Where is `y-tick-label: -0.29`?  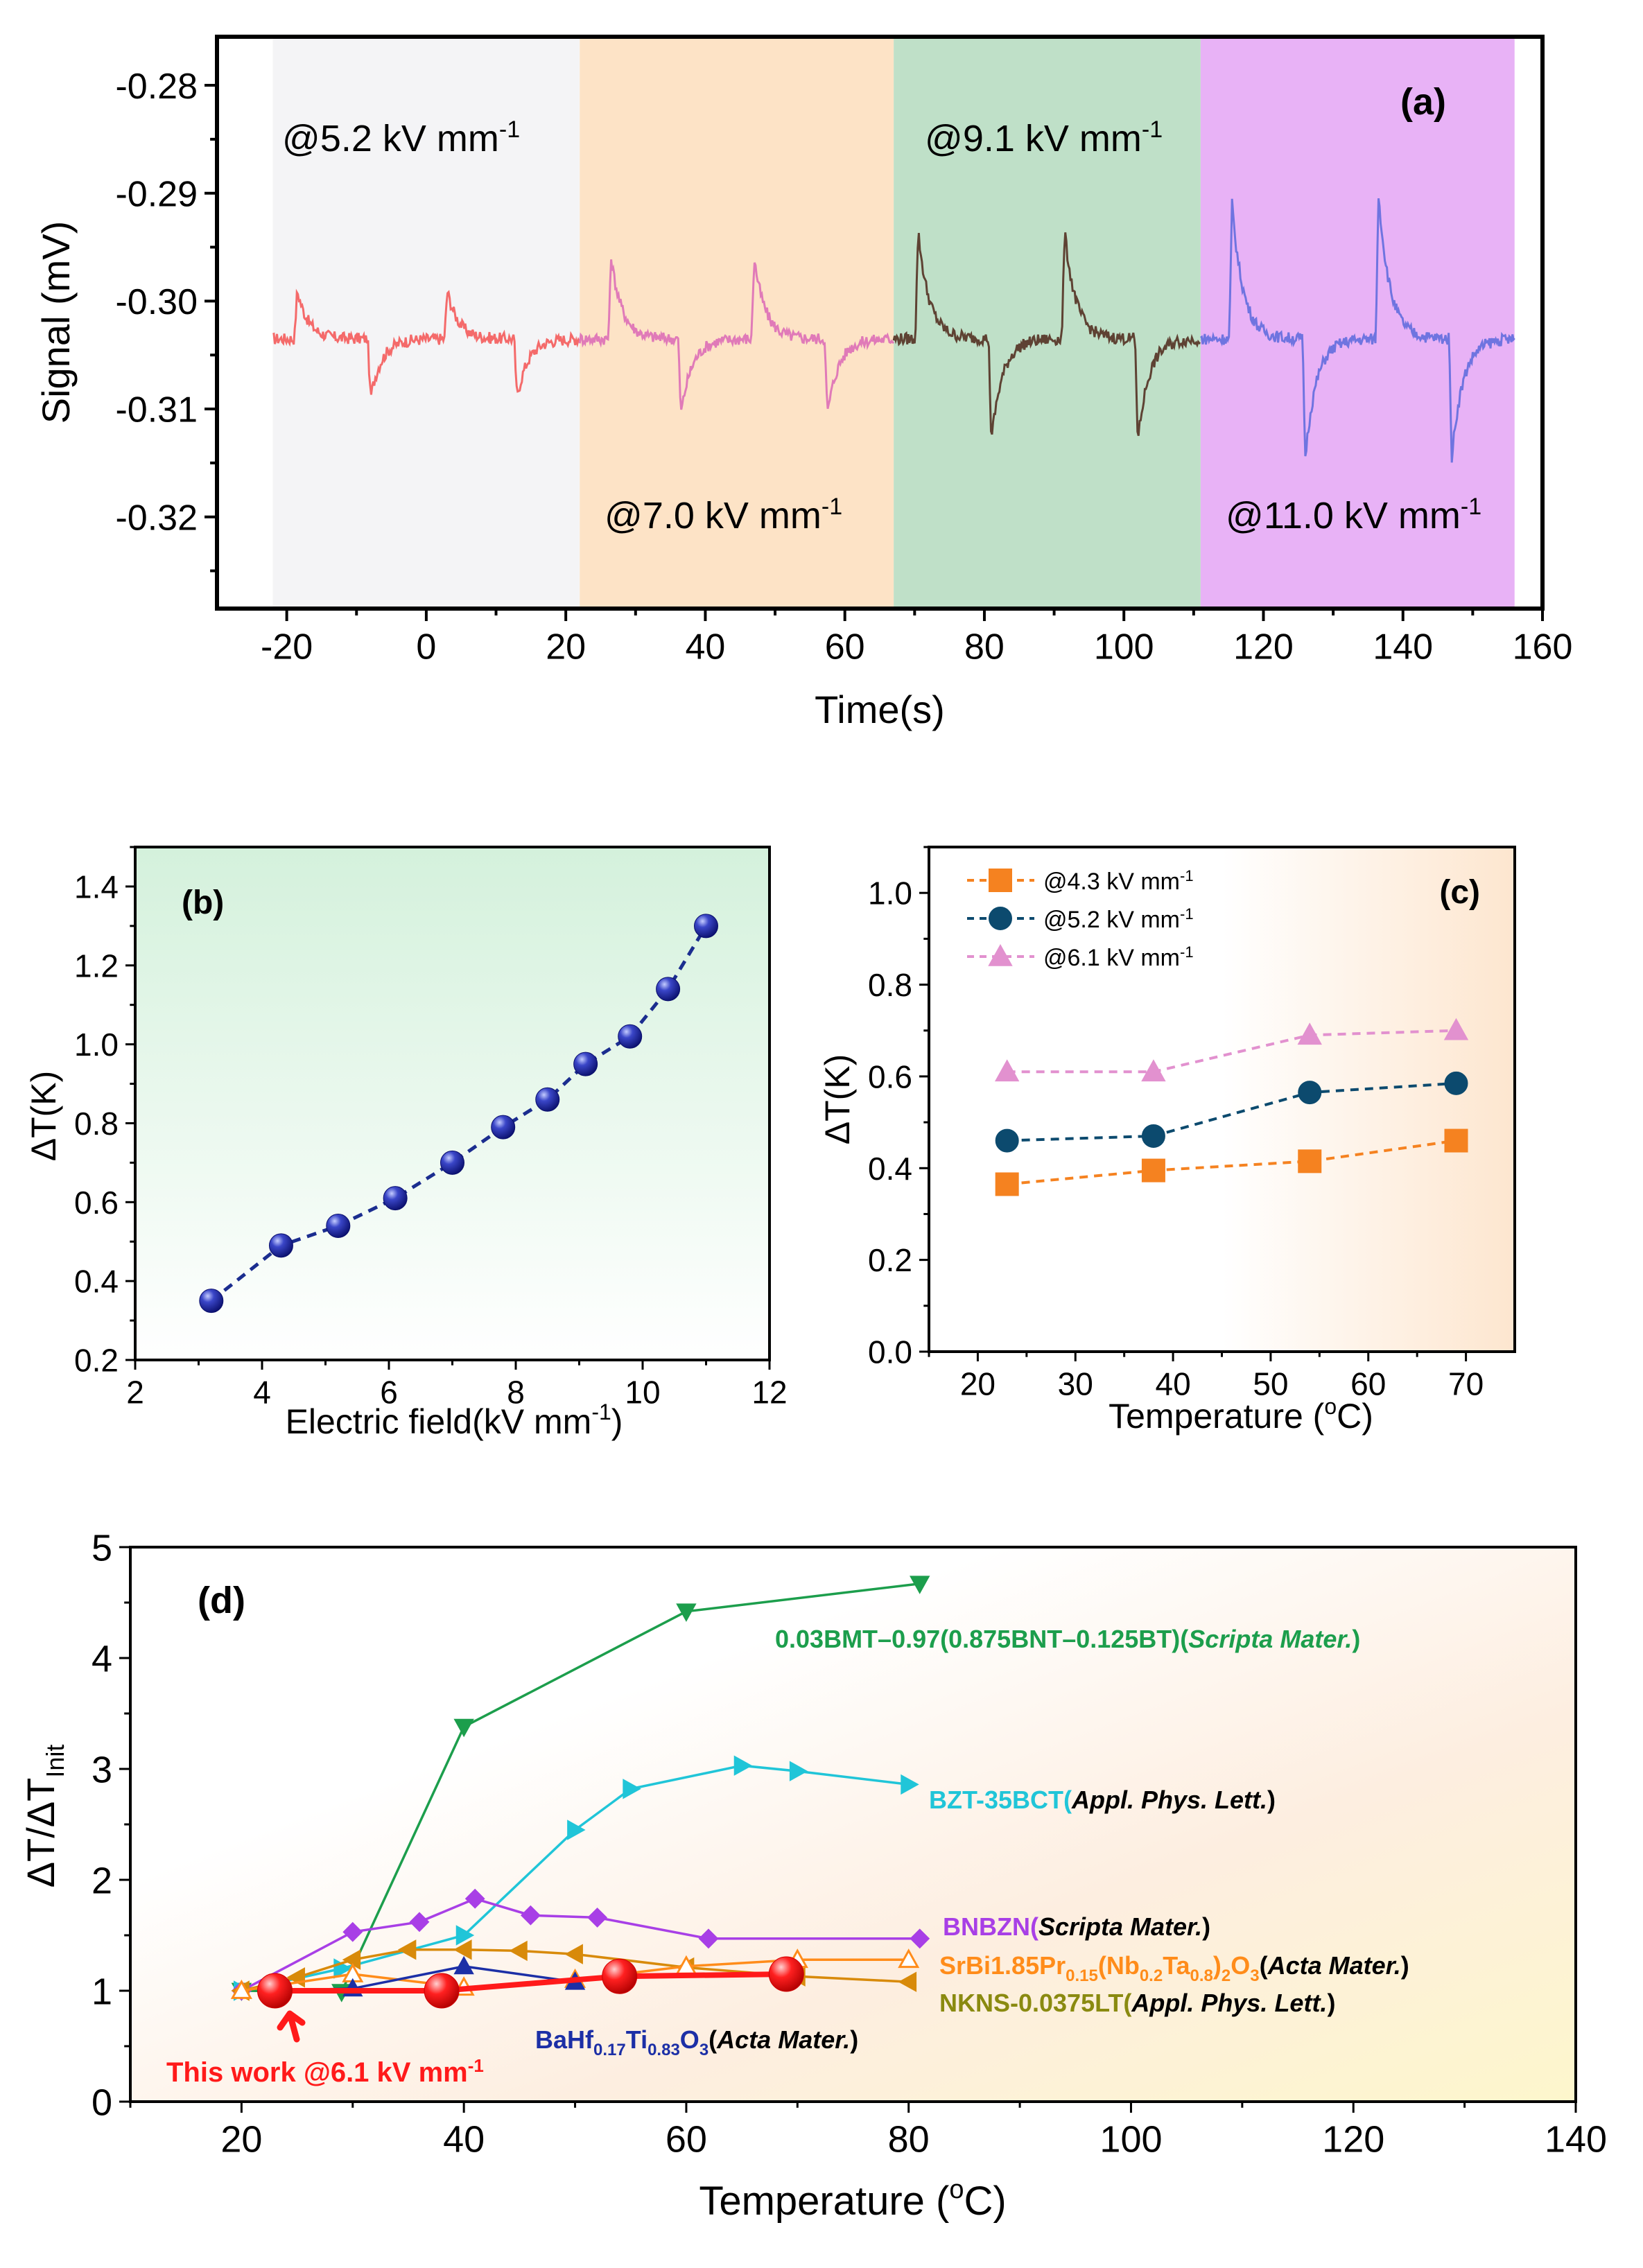 y-tick-label: -0.29 is located at coordinates (156, 194).